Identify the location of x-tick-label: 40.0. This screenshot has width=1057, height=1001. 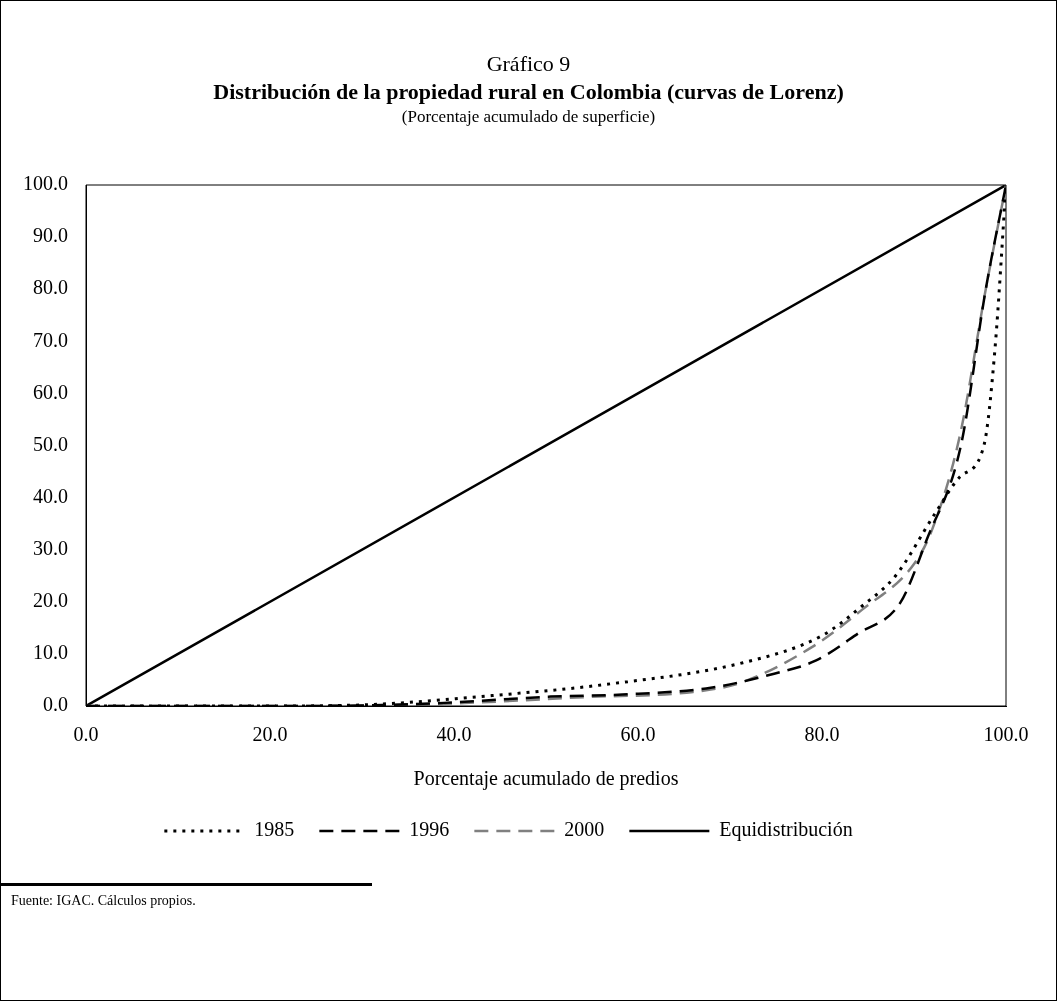
(454, 734).